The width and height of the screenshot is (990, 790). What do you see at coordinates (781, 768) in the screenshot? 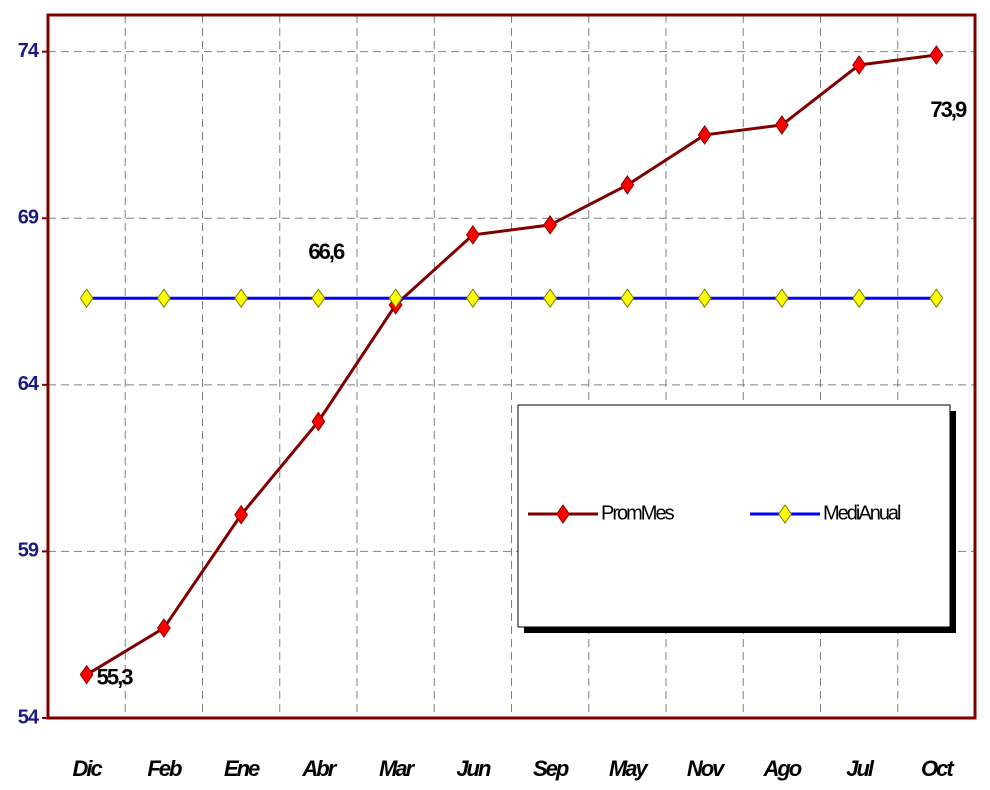
I see `x-tick-label: Ago` at bounding box center [781, 768].